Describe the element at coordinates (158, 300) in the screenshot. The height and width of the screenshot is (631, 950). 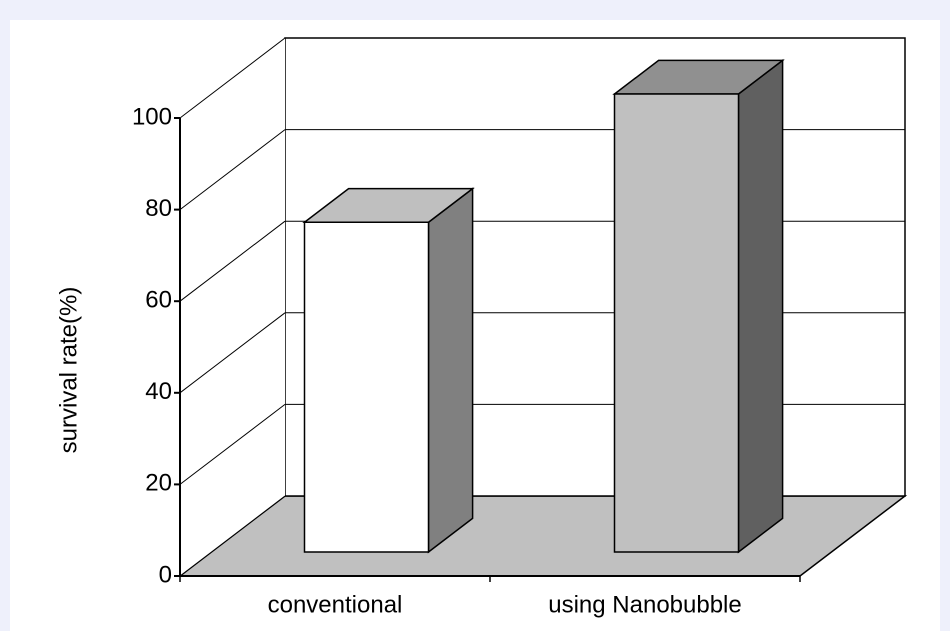
I see `y-tick-label: 60` at that location.